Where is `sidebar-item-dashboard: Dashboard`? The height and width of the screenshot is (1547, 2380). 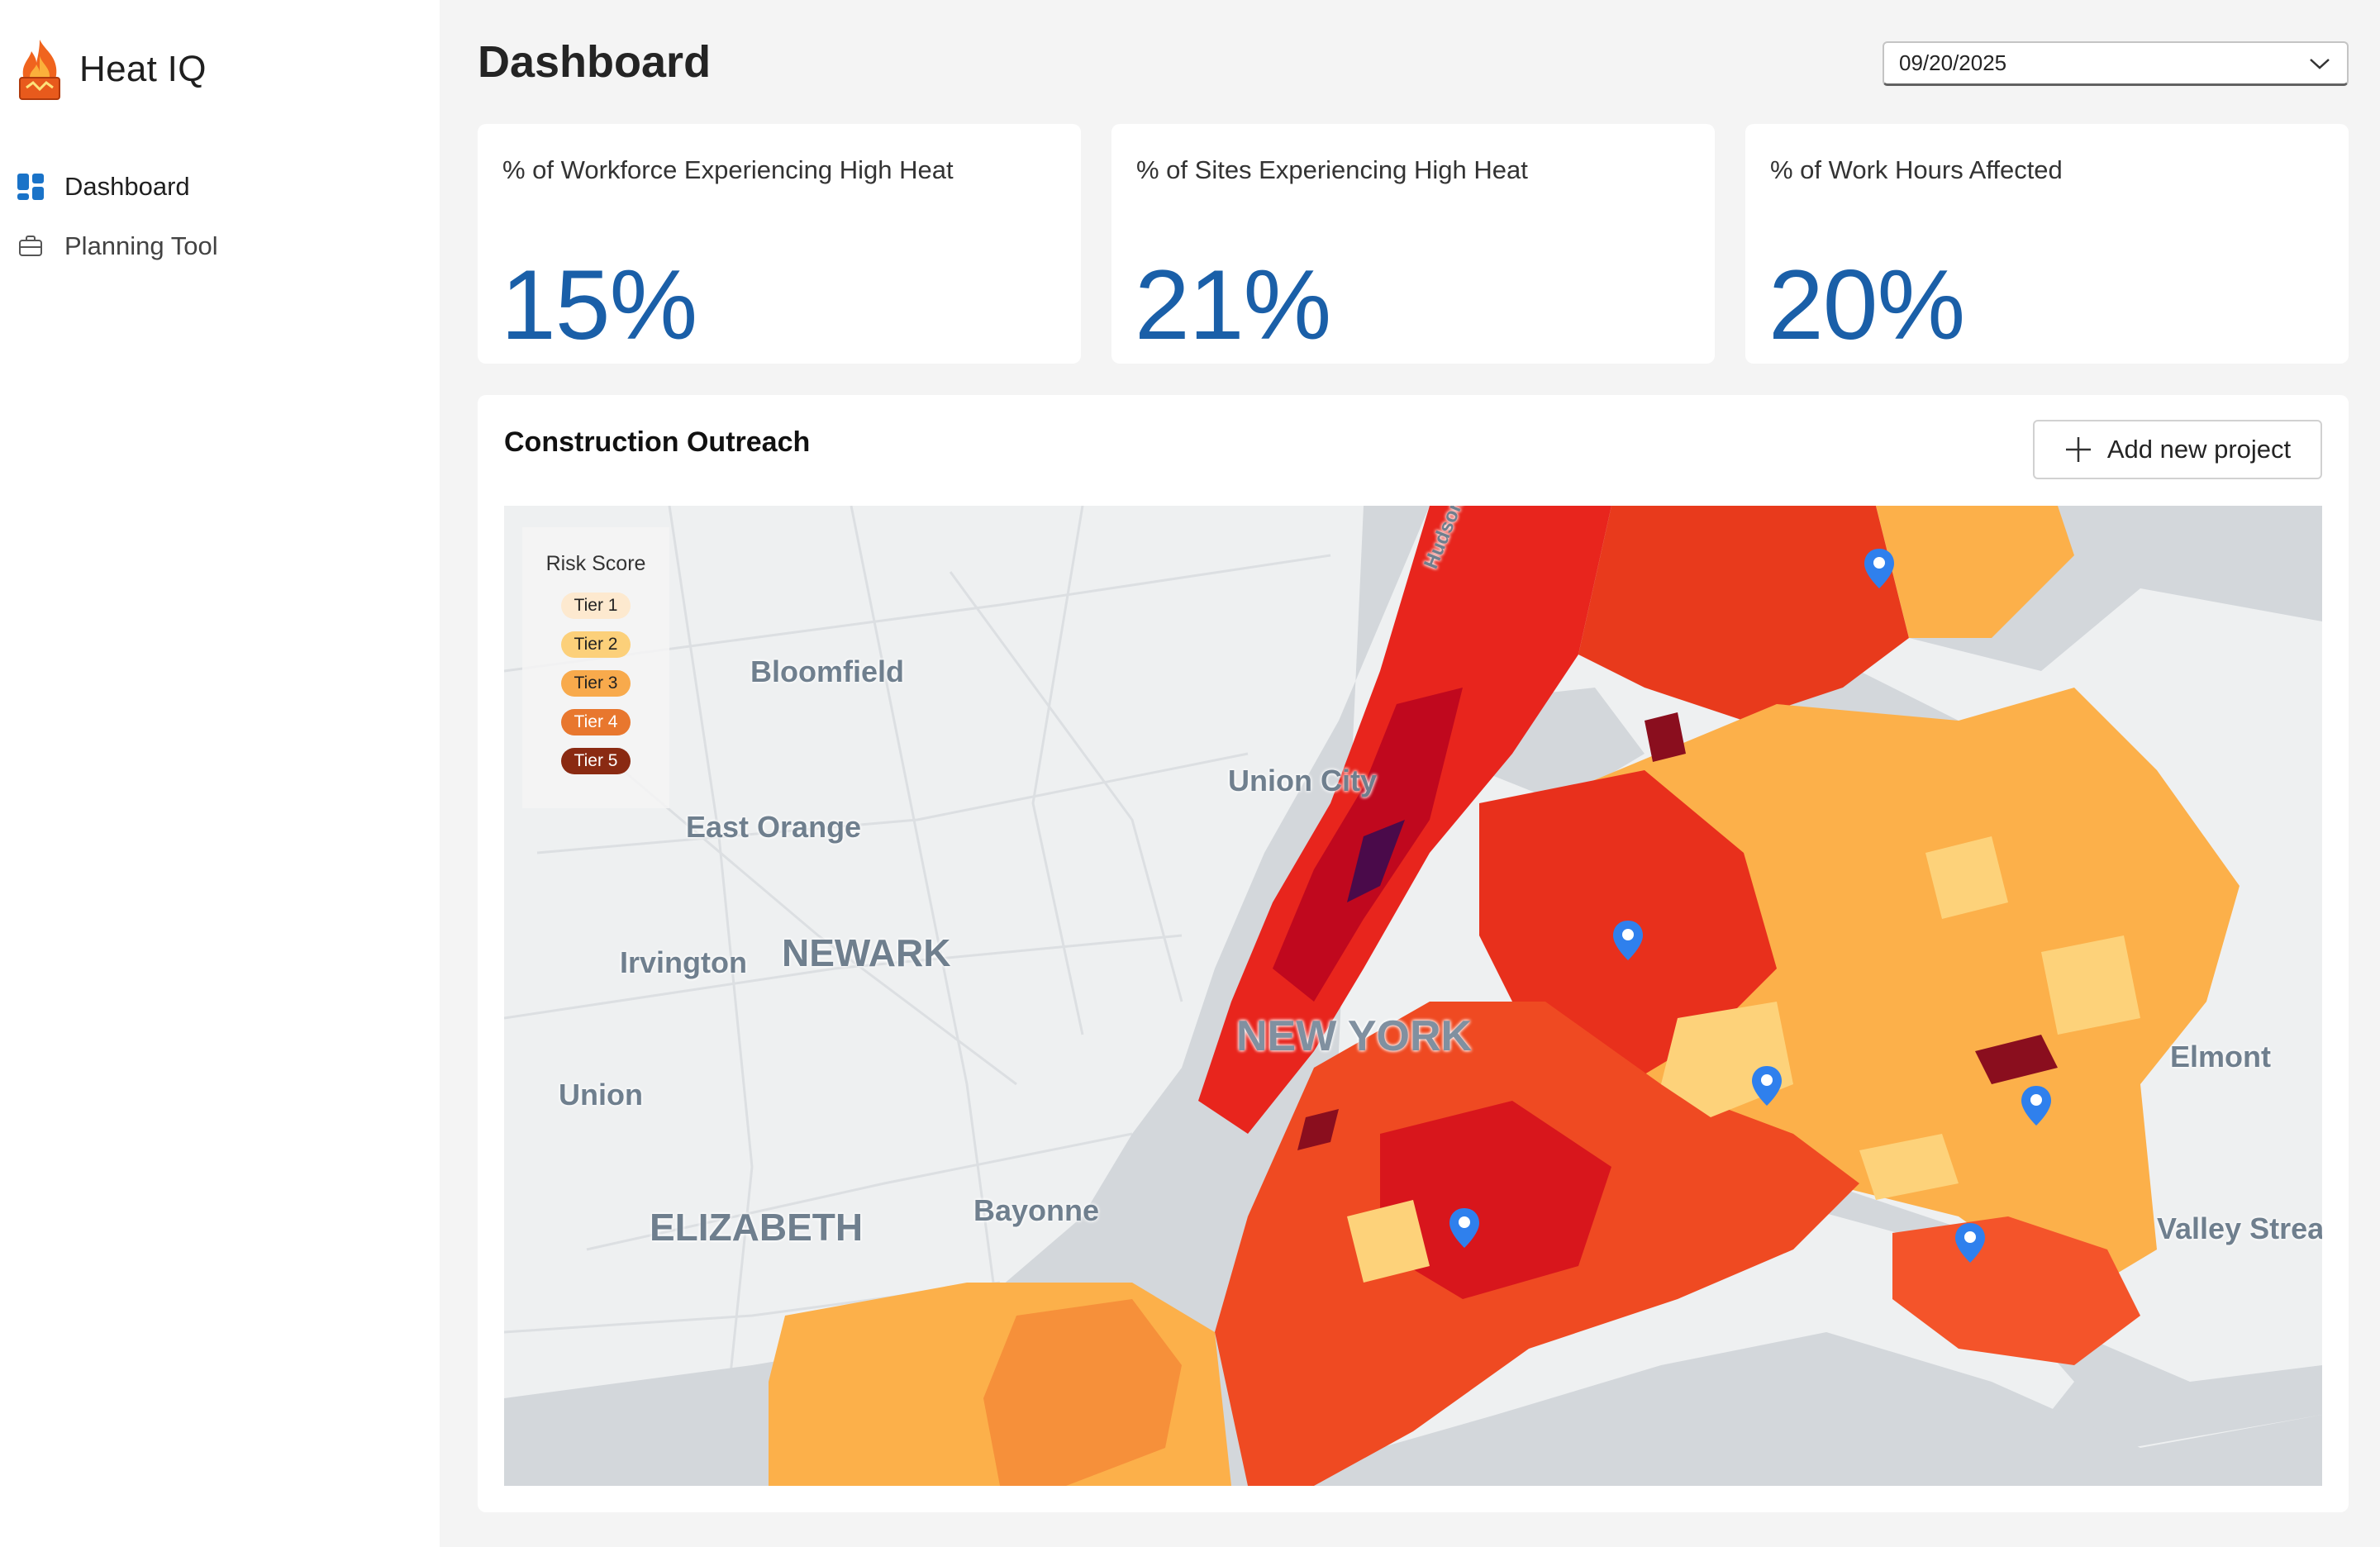 sidebar-item-dashboard: Dashboard is located at coordinates (219, 187).